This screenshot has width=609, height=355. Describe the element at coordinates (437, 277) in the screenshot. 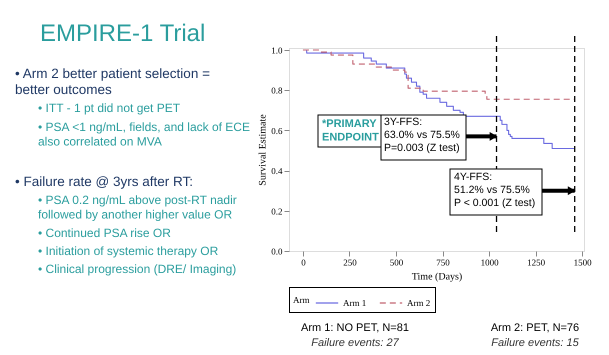

I see `x-axis-title: Time (Days)` at that location.